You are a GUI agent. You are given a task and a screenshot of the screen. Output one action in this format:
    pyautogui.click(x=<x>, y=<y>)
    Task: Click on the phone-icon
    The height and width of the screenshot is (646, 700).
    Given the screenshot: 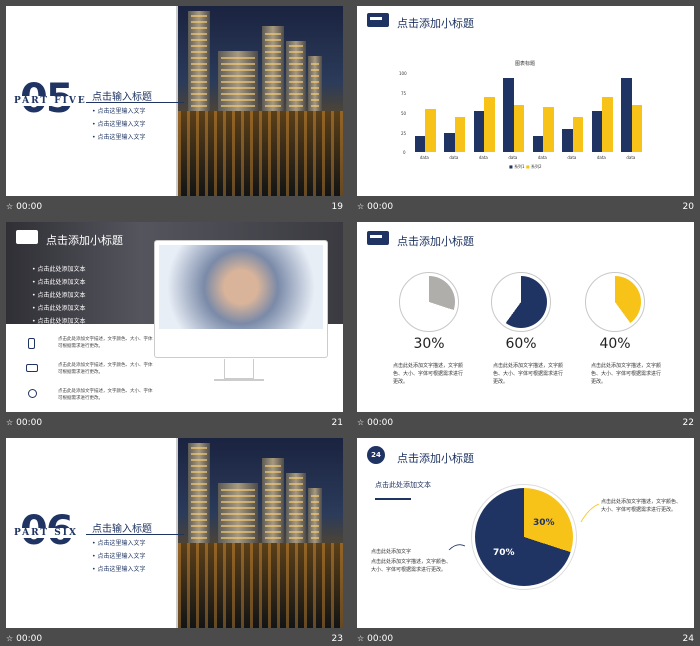 What is the action you would take?
    pyautogui.click(x=31, y=343)
    